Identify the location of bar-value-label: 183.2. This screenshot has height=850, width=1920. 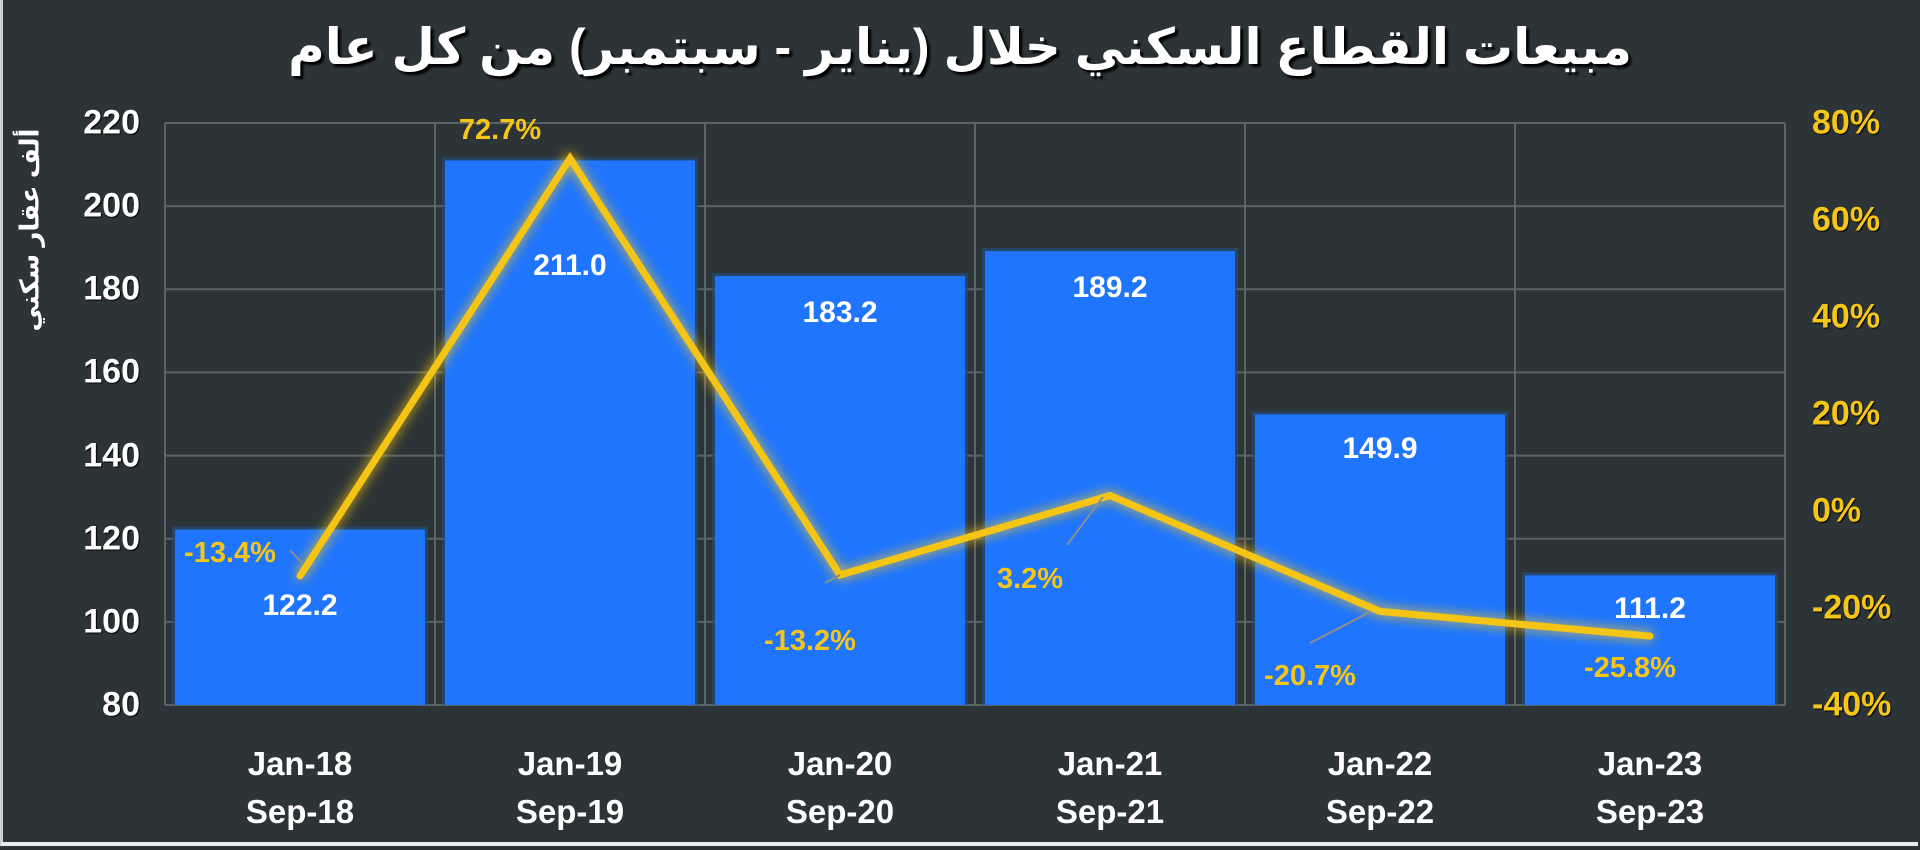
(839, 312).